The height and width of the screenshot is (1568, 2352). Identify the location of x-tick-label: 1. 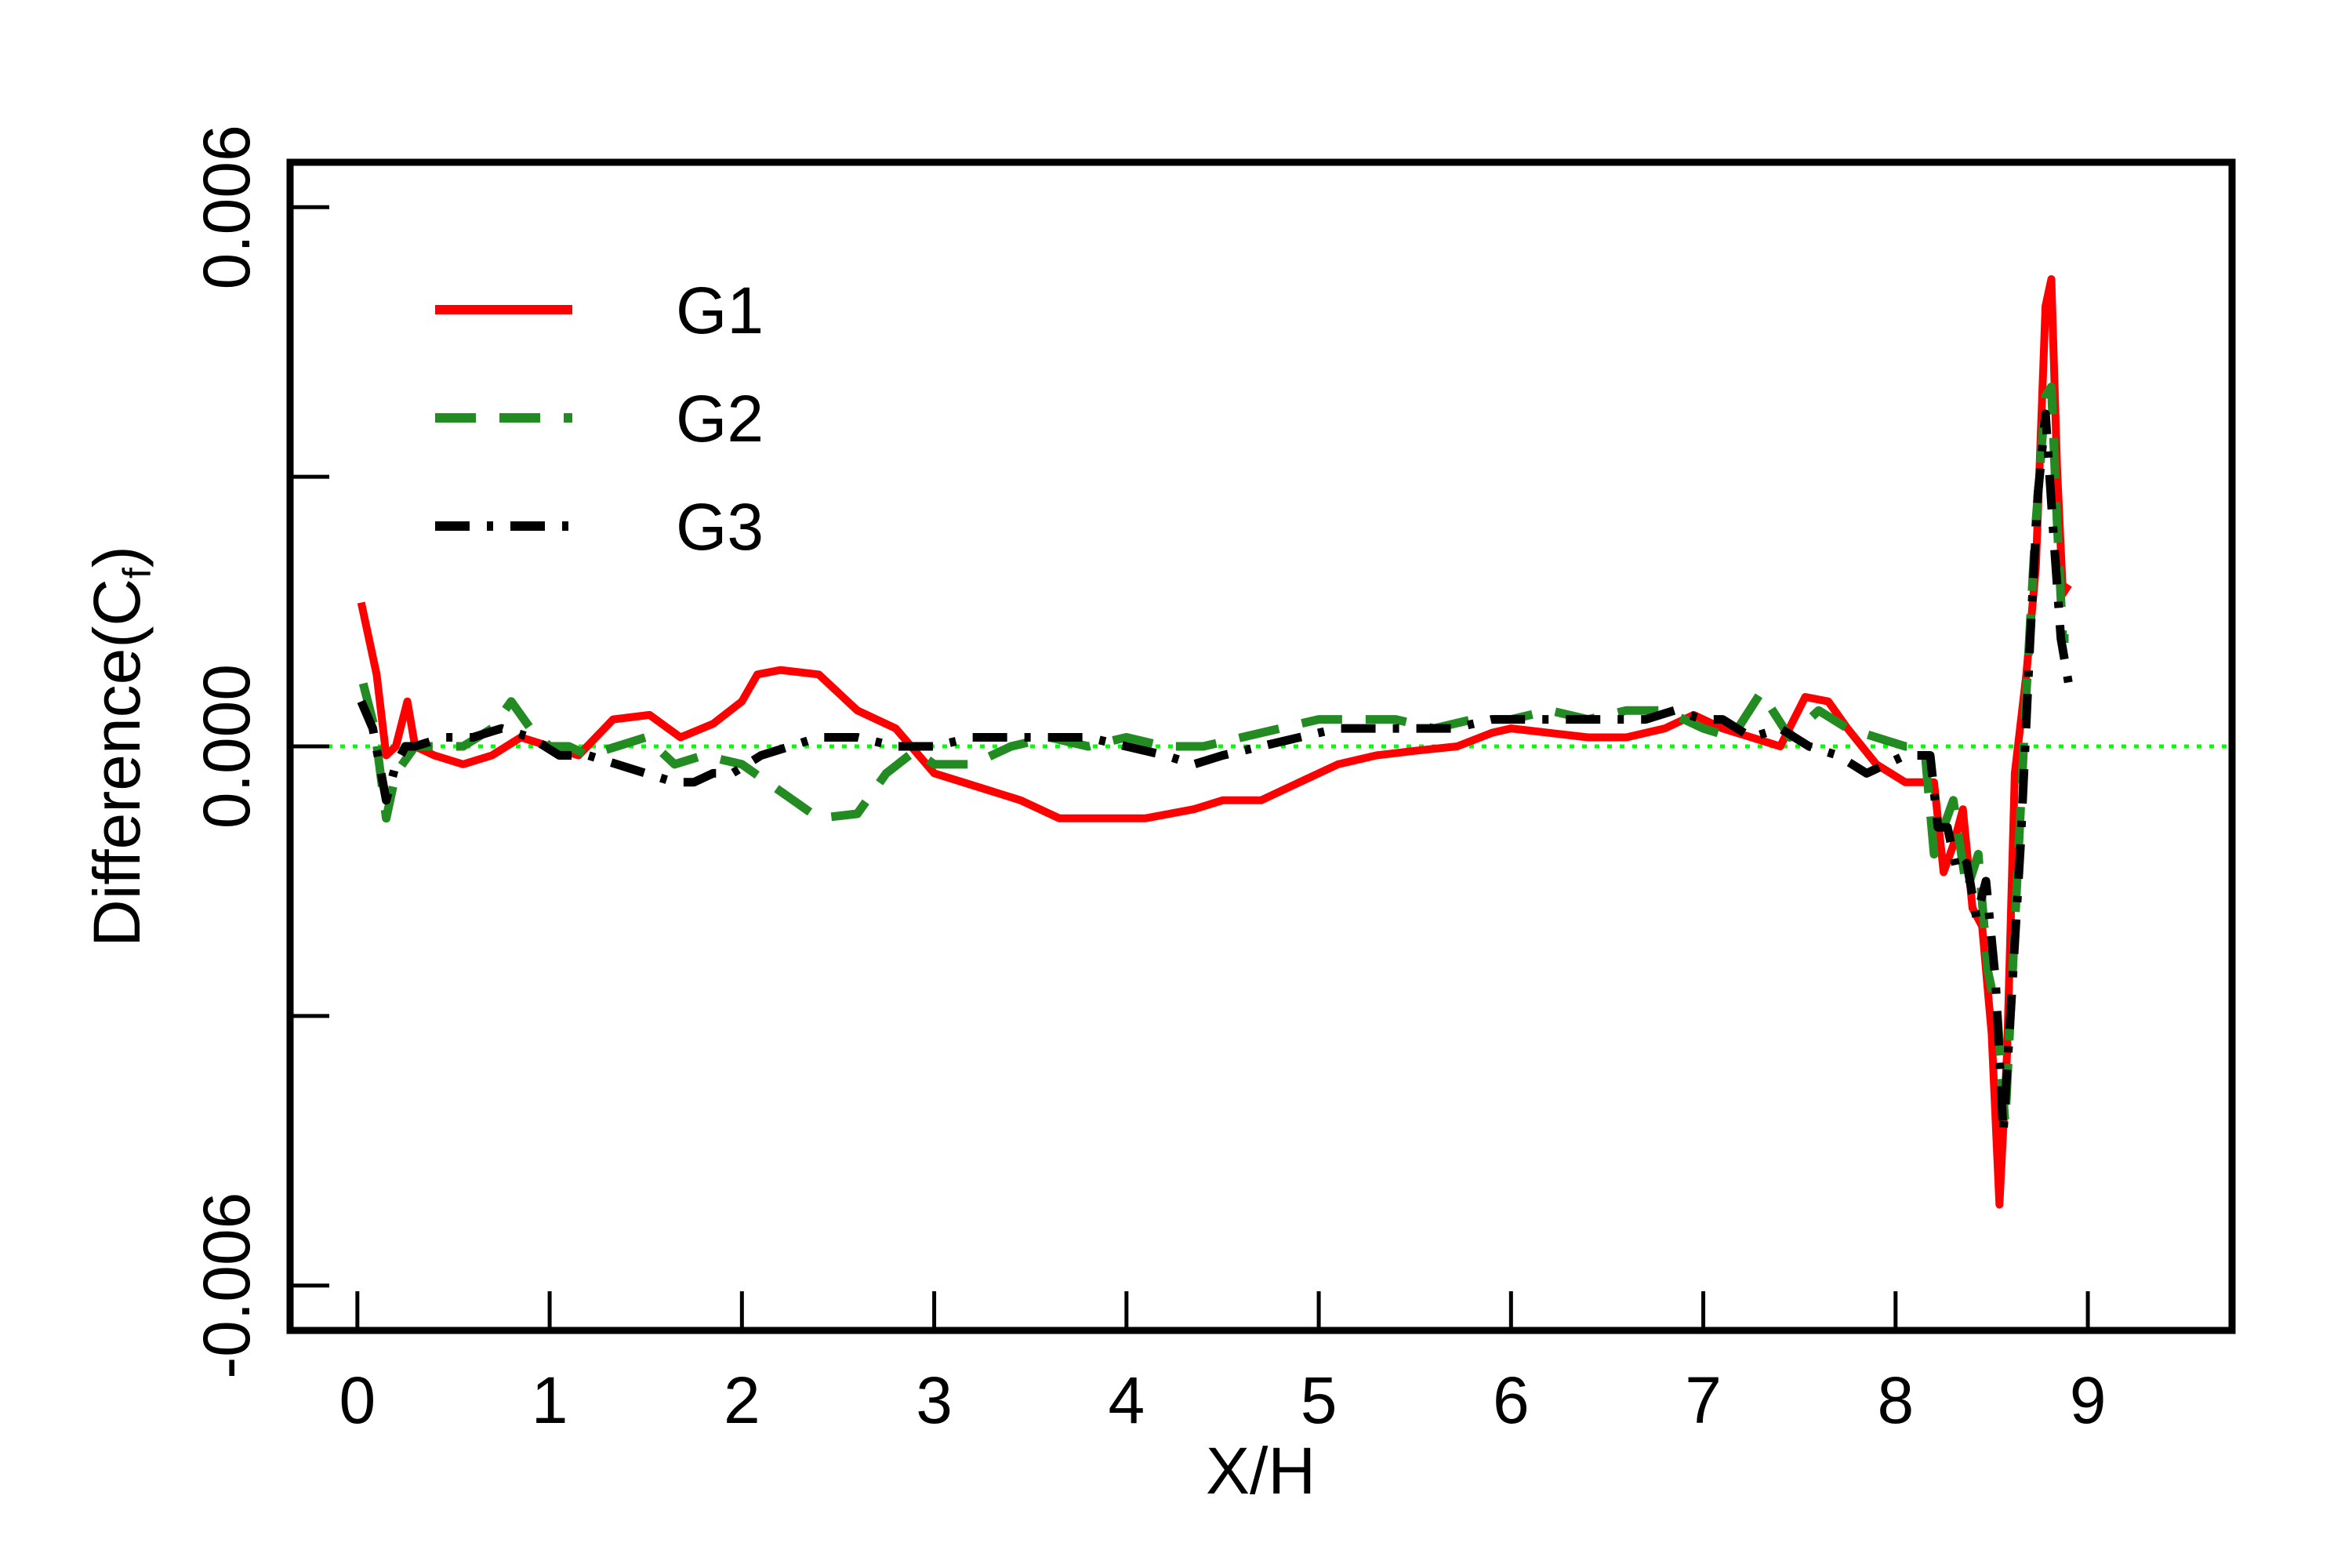
(550, 1400).